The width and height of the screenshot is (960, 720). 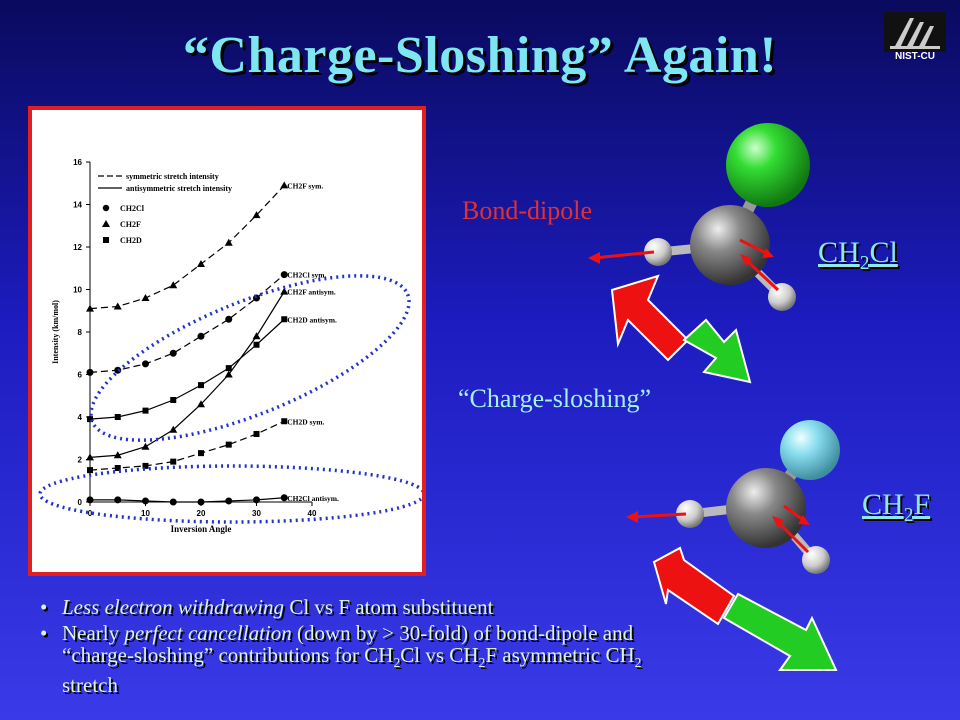 What do you see at coordinates (915, 56) in the screenshot?
I see `logo-text: NIST-CU` at bounding box center [915, 56].